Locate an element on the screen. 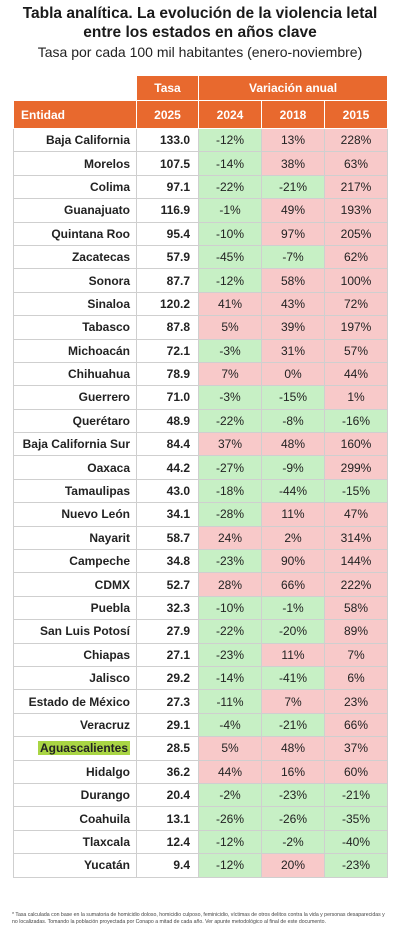  entidad-label: Chihuahua is located at coordinates (99, 374).